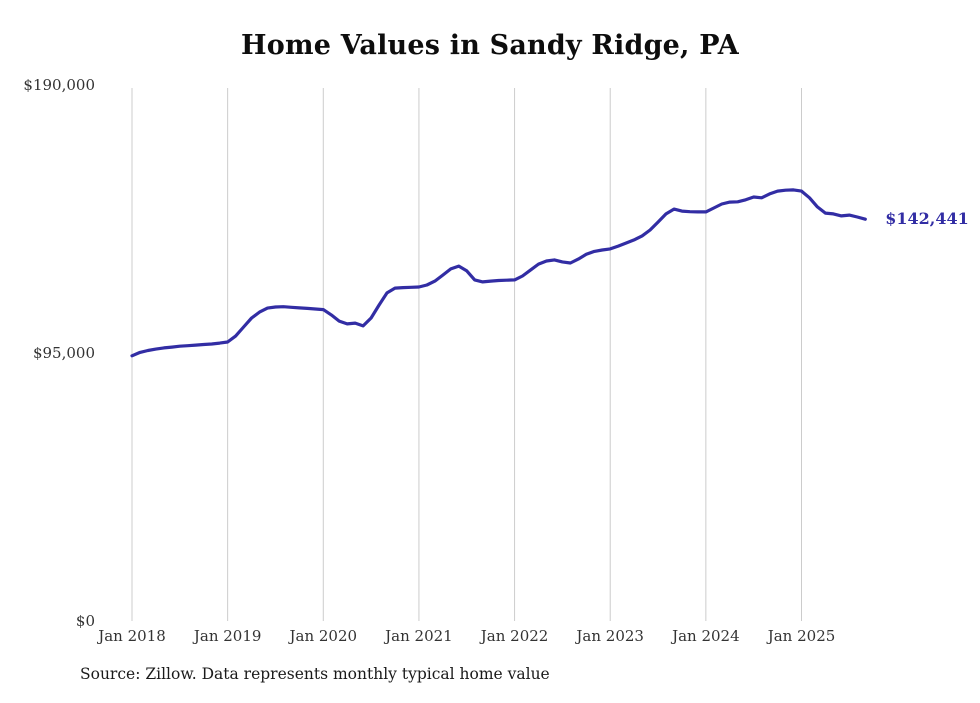 The height and width of the screenshot is (703, 980). What do you see at coordinates (927, 219) in the screenshot?
I see `latest-value-label: $142,441` at bounding box center [927, 219].